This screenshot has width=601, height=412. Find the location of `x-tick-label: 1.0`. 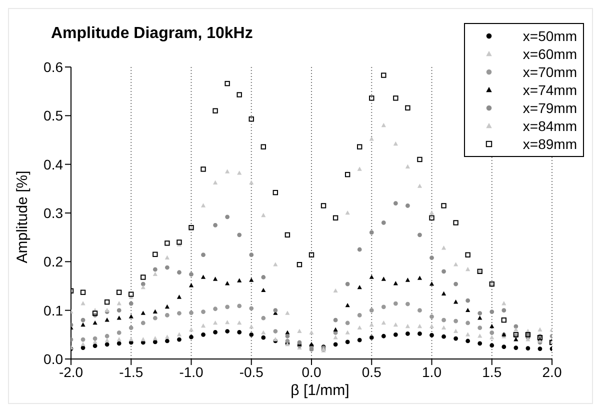

x-tick-label: 1.0 is located at coordinates (432, 372).